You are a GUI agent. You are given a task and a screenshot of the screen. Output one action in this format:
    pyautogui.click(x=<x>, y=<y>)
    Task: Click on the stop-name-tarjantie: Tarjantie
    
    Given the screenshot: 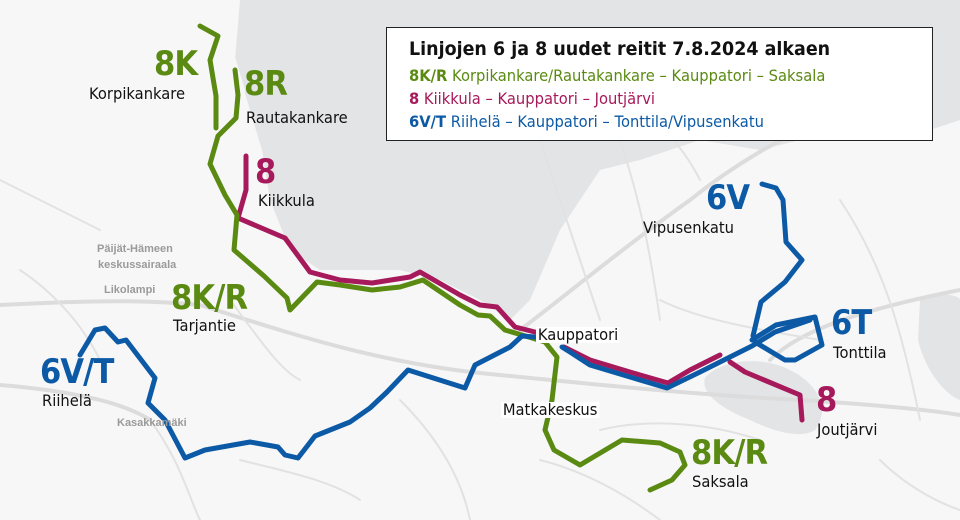 What is the action you would take?
    pyautogui.click(x=204, y=325)
    